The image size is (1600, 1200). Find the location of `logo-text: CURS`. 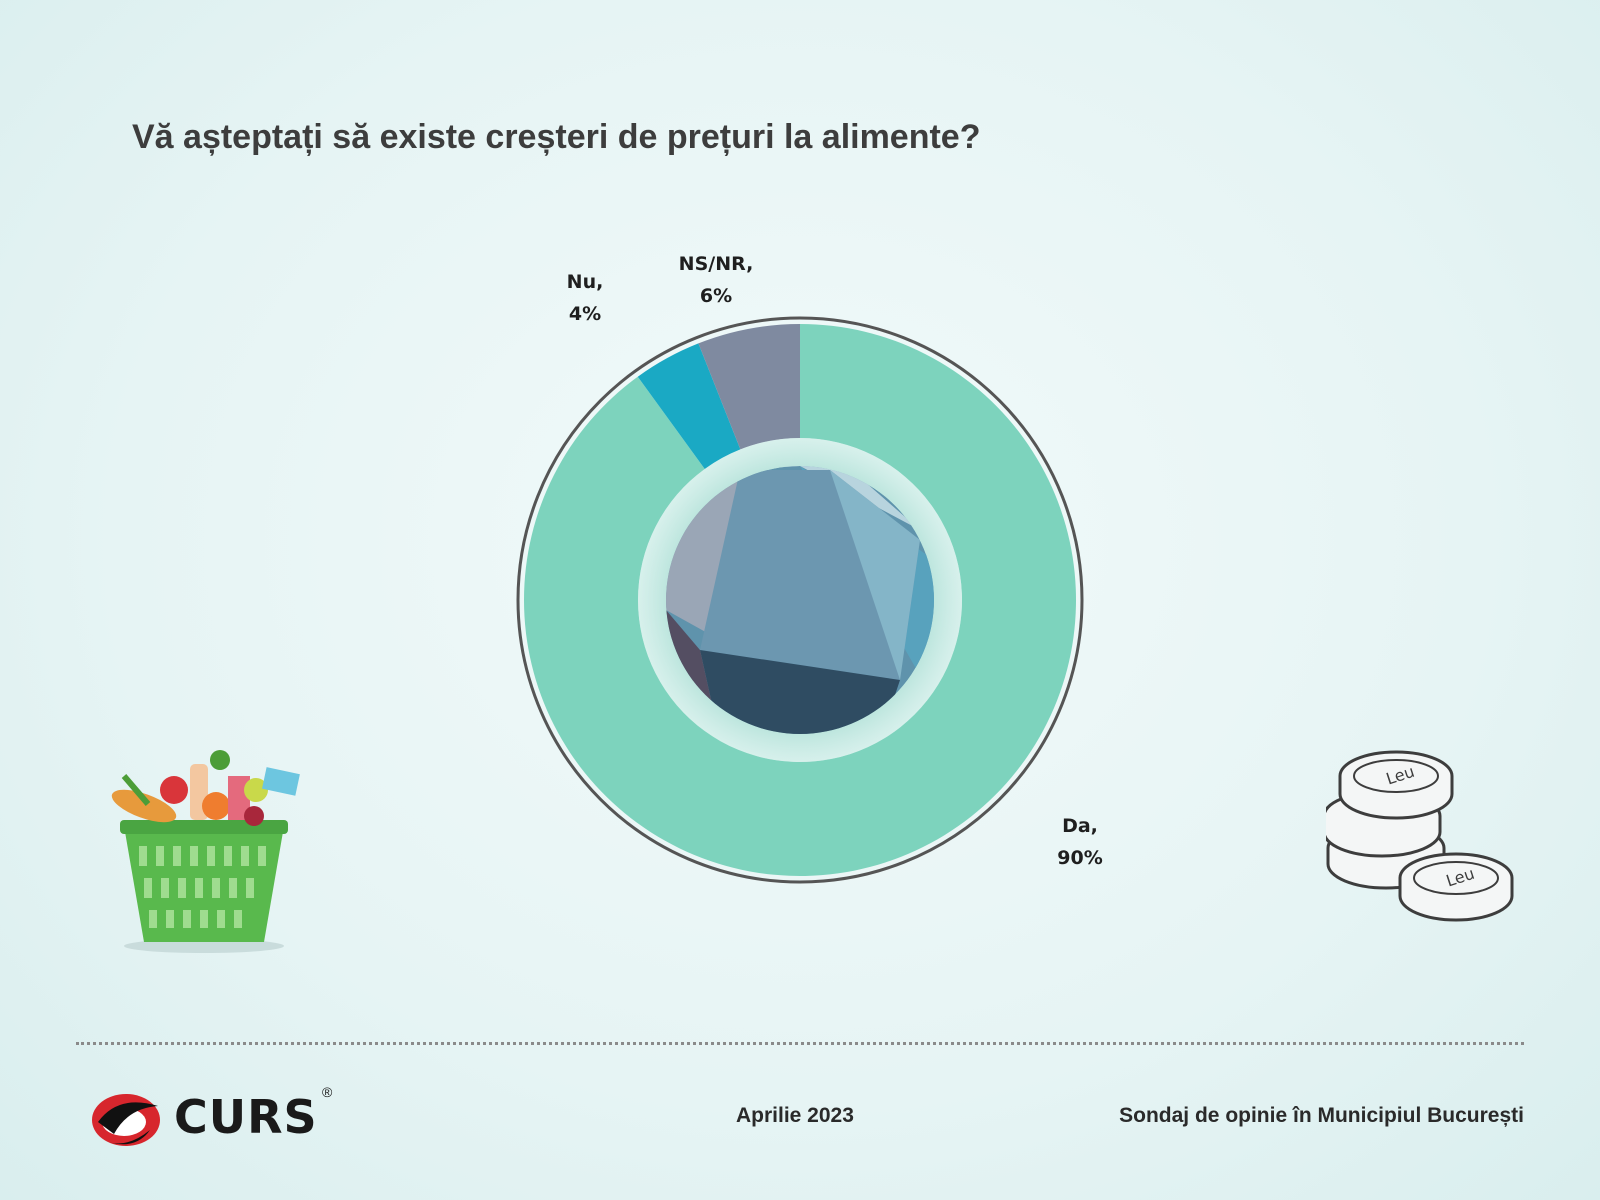

logo-text: CURS is located at coordinates (246, 1117).